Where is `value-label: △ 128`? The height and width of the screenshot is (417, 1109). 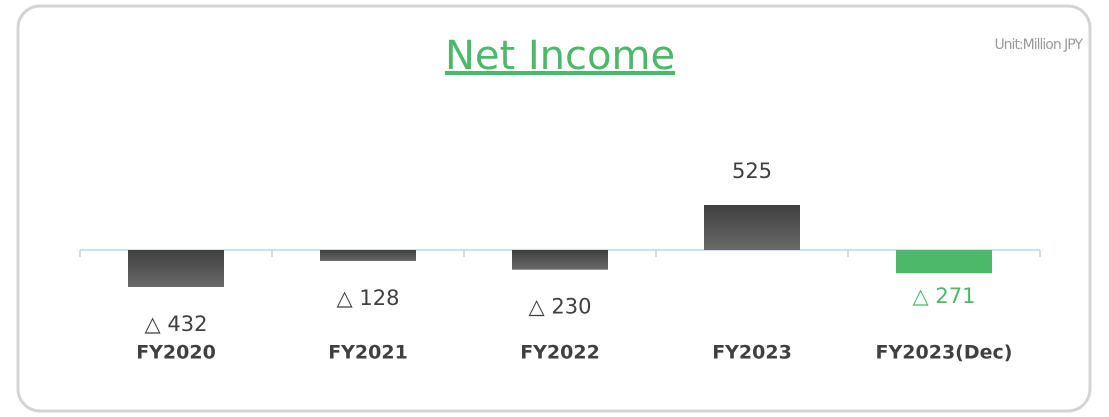
value-label: △ 128 is located at coordinates (368, 298).